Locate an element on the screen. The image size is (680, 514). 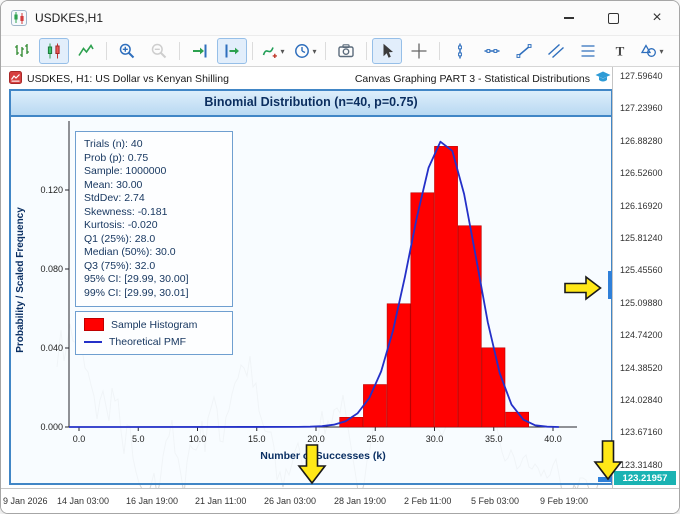
time-label: 16 Jan 19:00 is located at coordinates (152, 501).